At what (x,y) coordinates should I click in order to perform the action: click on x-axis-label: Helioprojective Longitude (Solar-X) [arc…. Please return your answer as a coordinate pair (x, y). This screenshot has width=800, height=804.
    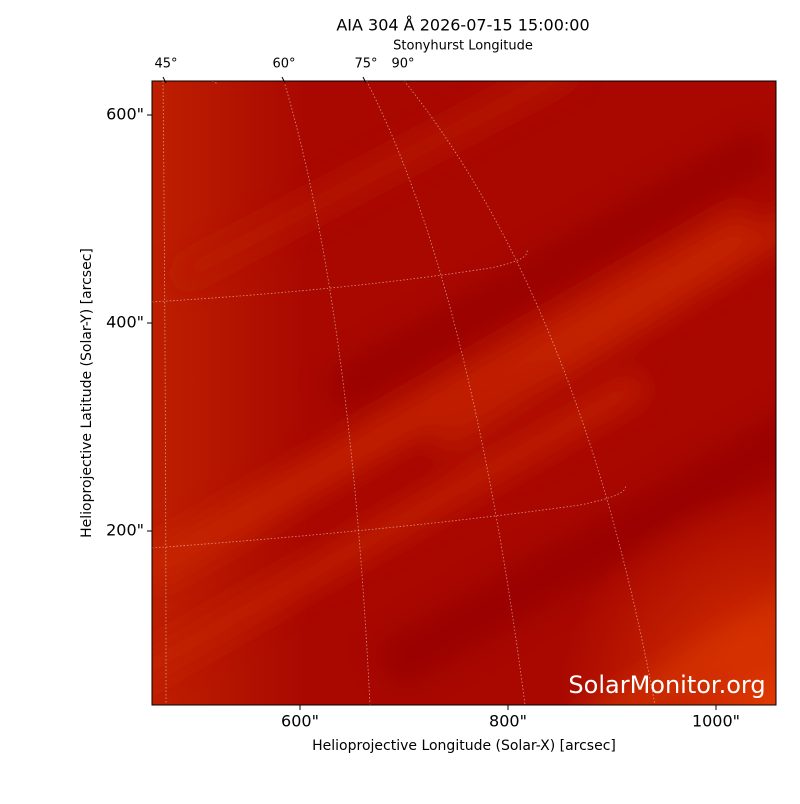
    Looking at the image, I should click on (464, 746).